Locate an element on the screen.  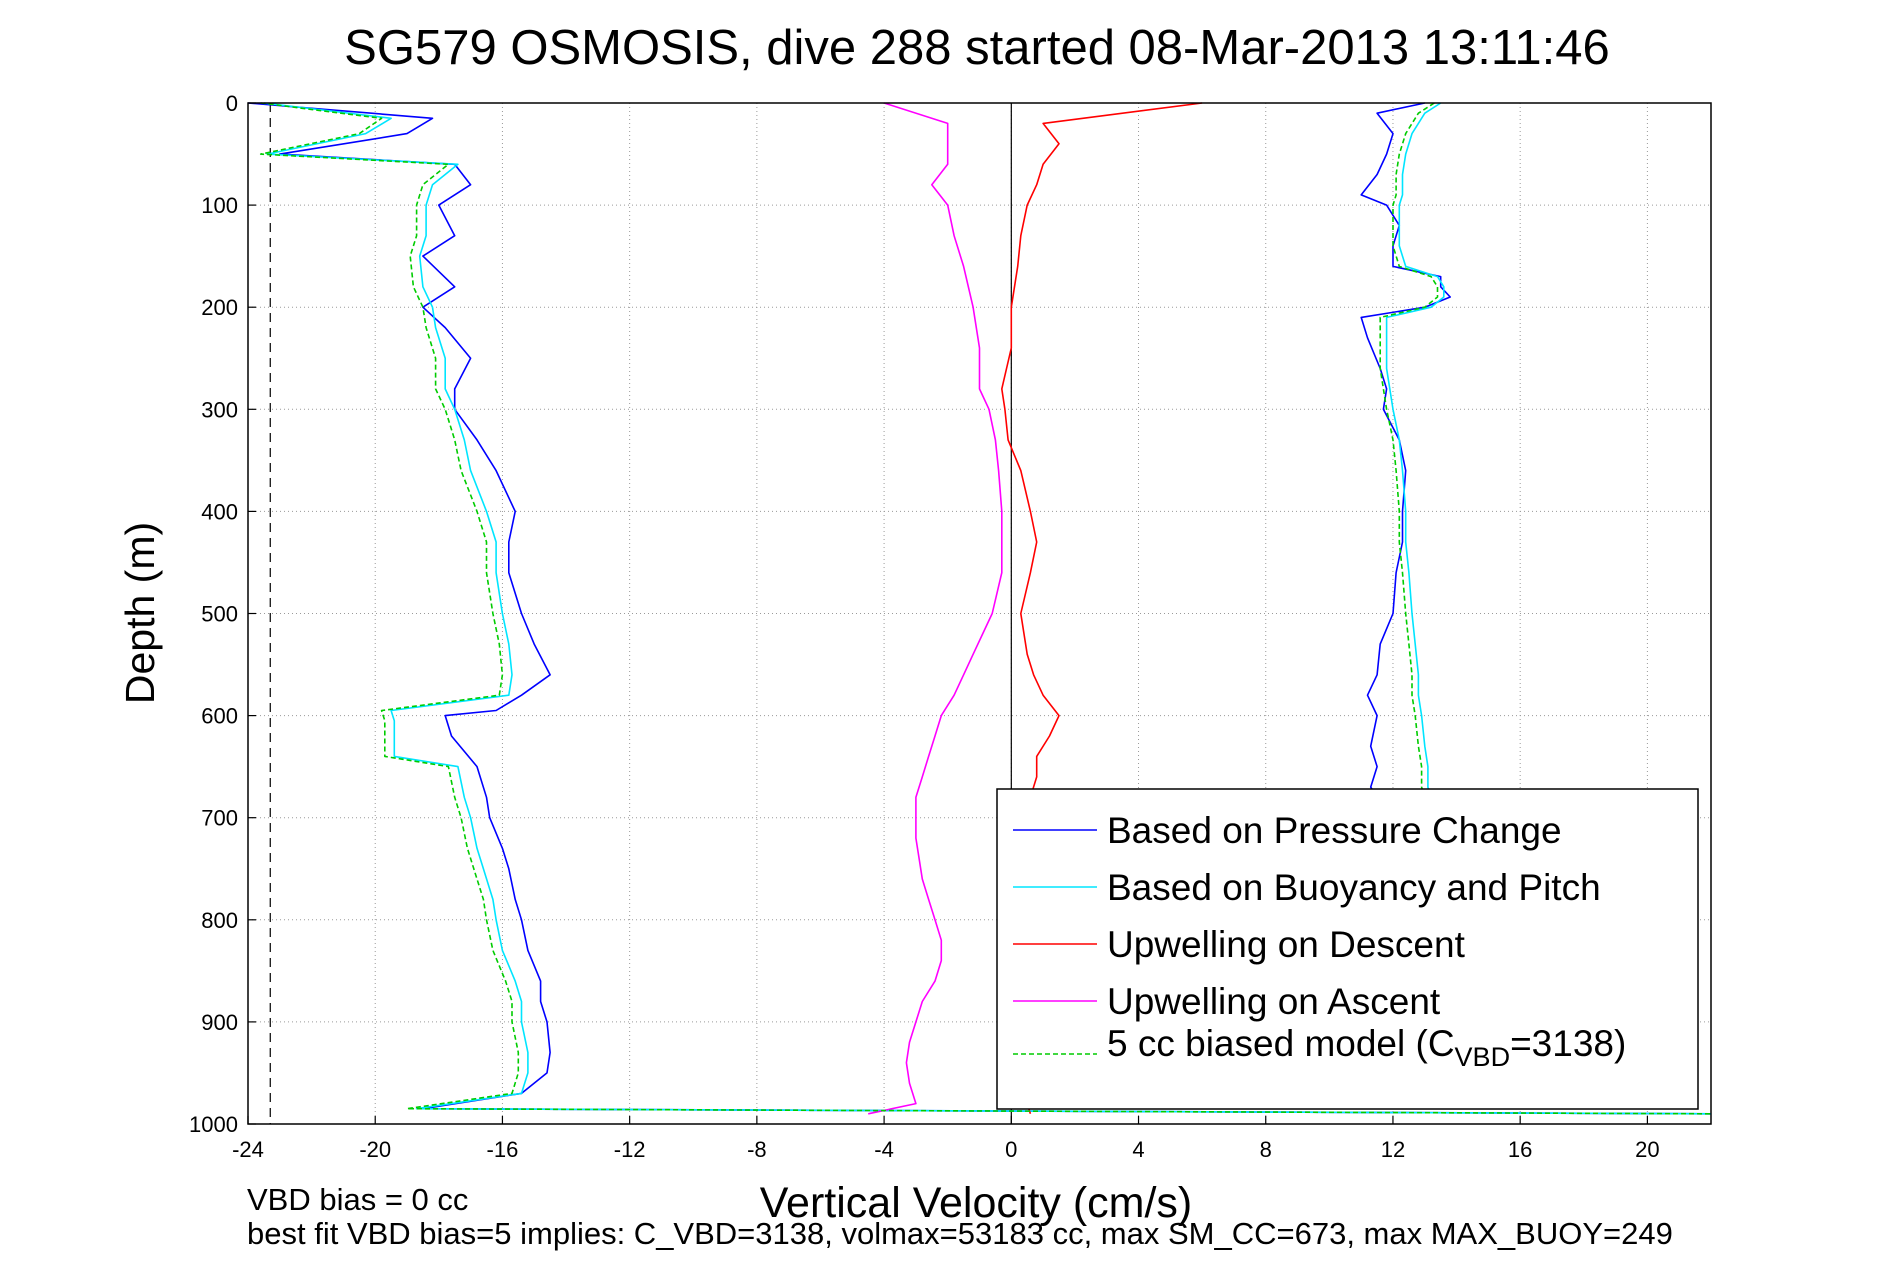
x-tick-label: 0 is located at coordinates (1011, 1149).